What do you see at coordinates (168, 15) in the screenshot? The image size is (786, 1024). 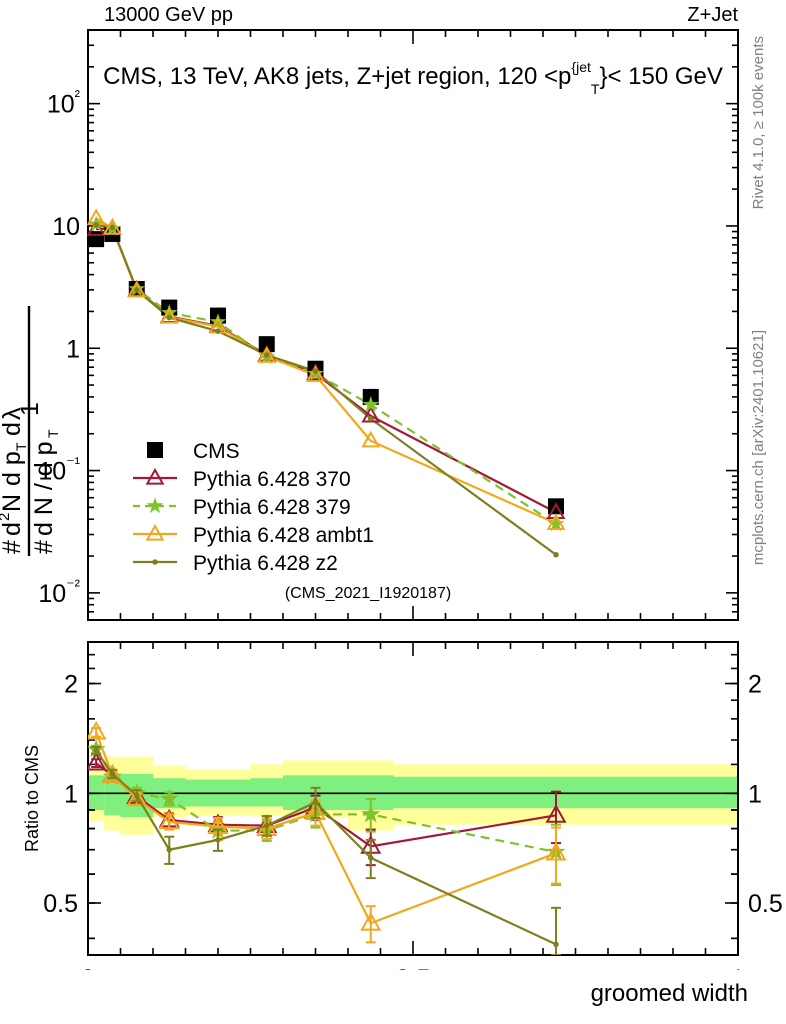 I see `header-beam: 13000 GeV pp` at bounding box center [168, 15].